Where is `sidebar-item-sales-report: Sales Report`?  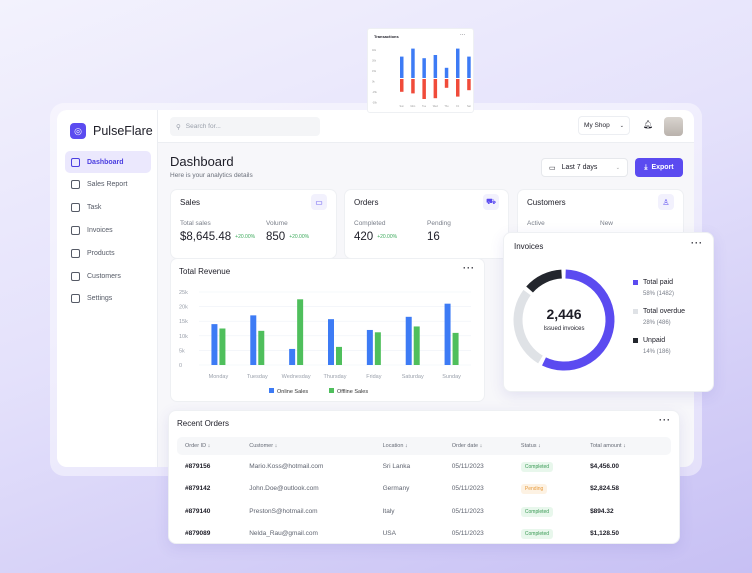
sidebar-item-sales-report: Sales Report is located at coordinates (108, 185).